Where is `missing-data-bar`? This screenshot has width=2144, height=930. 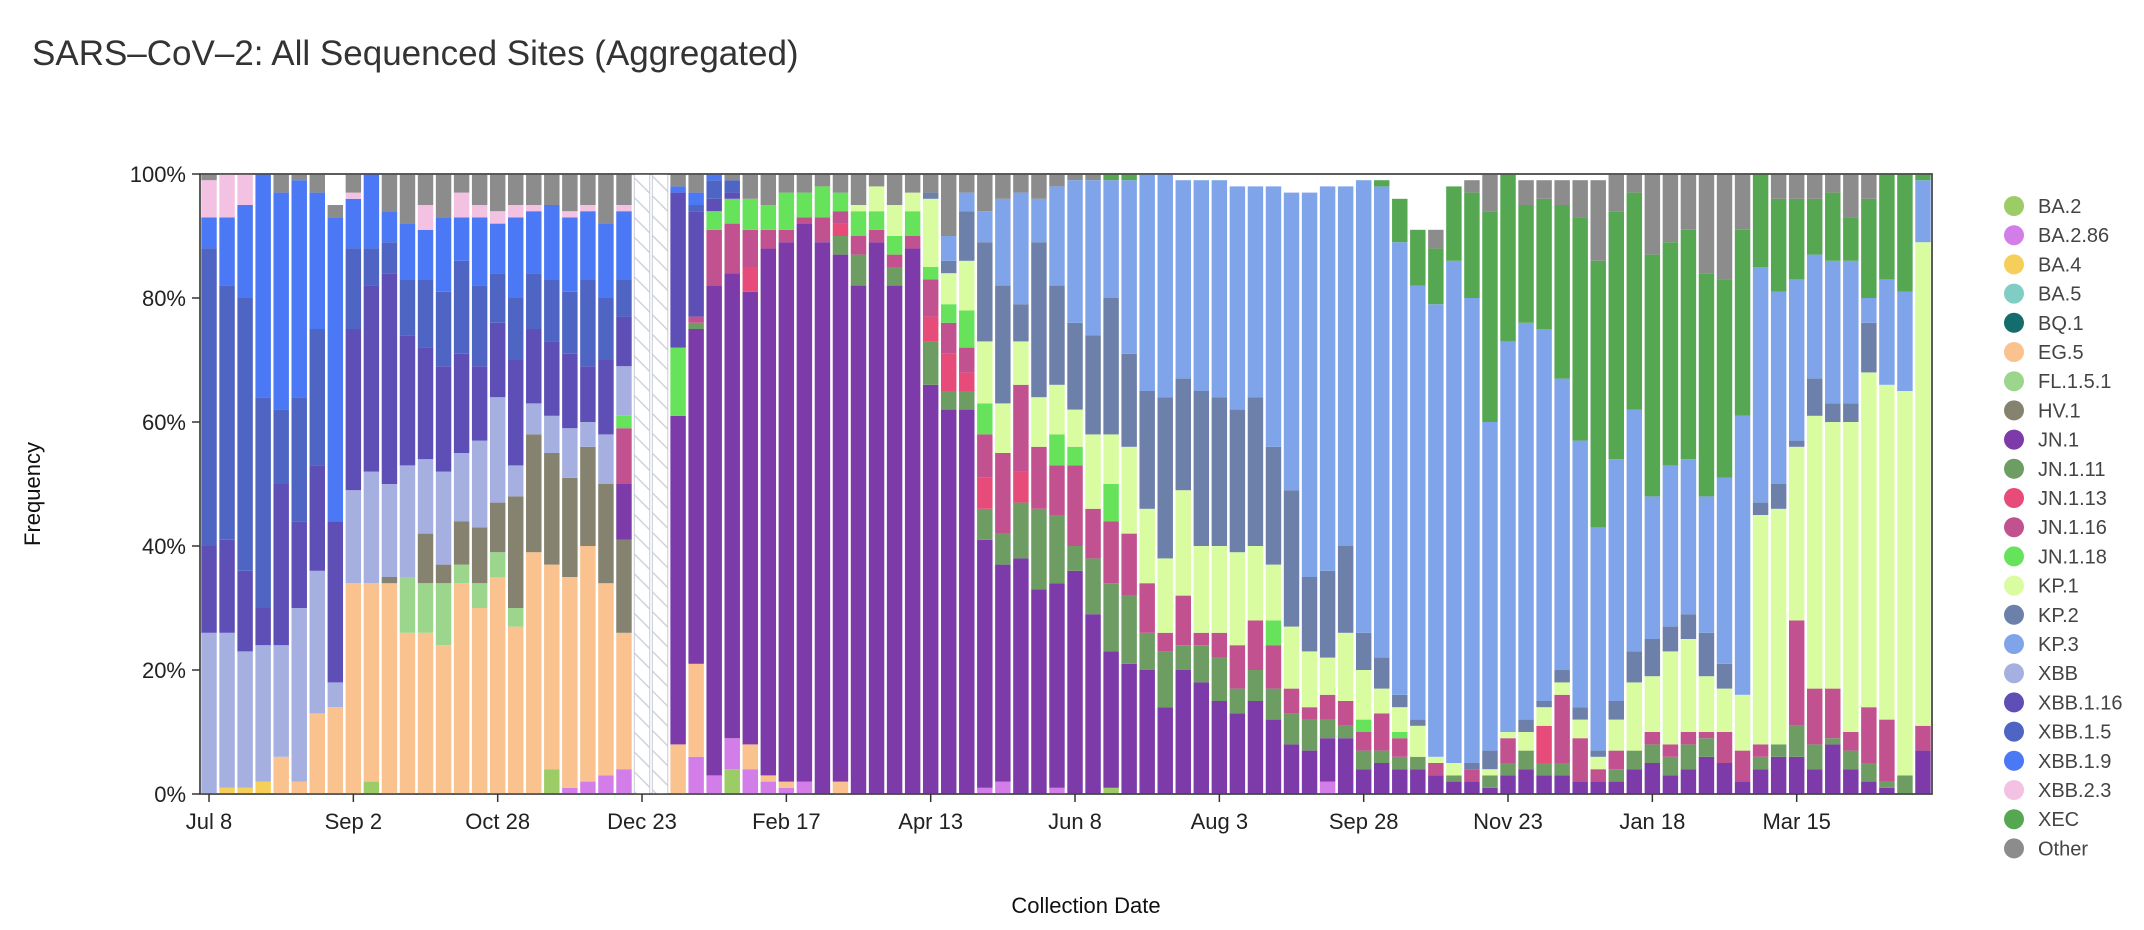 missing-data-bar is located at coordinates (642, 484).